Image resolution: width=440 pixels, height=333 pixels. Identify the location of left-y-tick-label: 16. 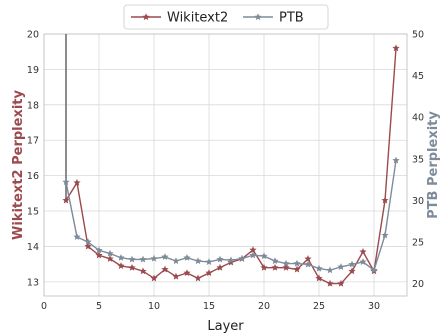
(33, 176).